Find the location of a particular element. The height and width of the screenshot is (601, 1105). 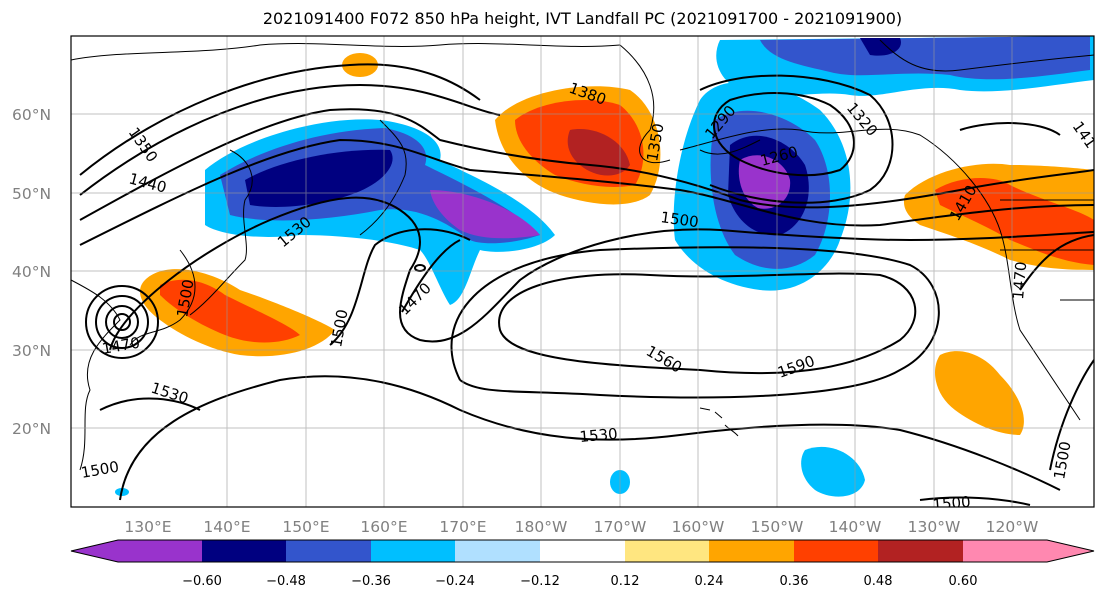

colorbar-tick-label: 0.36 is located at coordinates (794, 581).